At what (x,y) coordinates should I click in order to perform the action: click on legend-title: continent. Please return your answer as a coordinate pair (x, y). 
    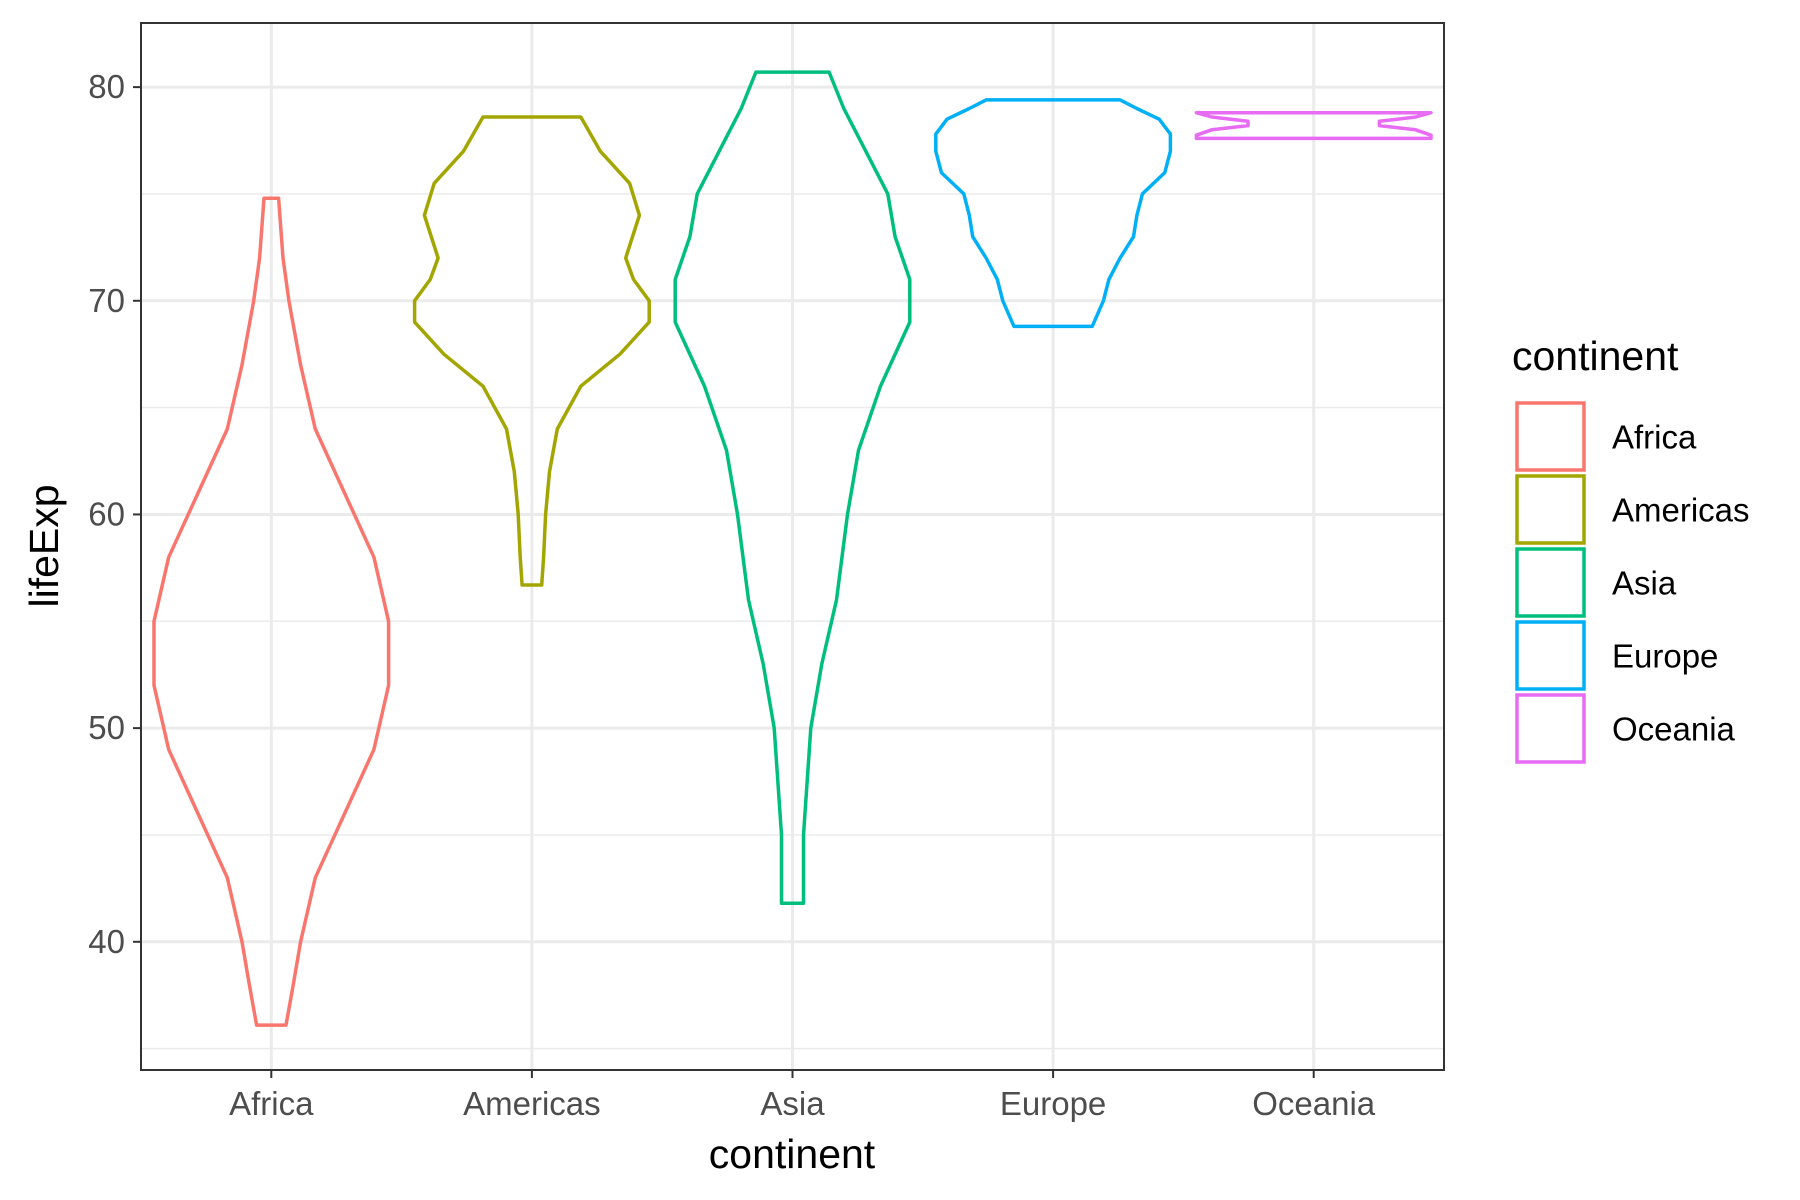
    Looking at the image, I should click on (1595, 356).